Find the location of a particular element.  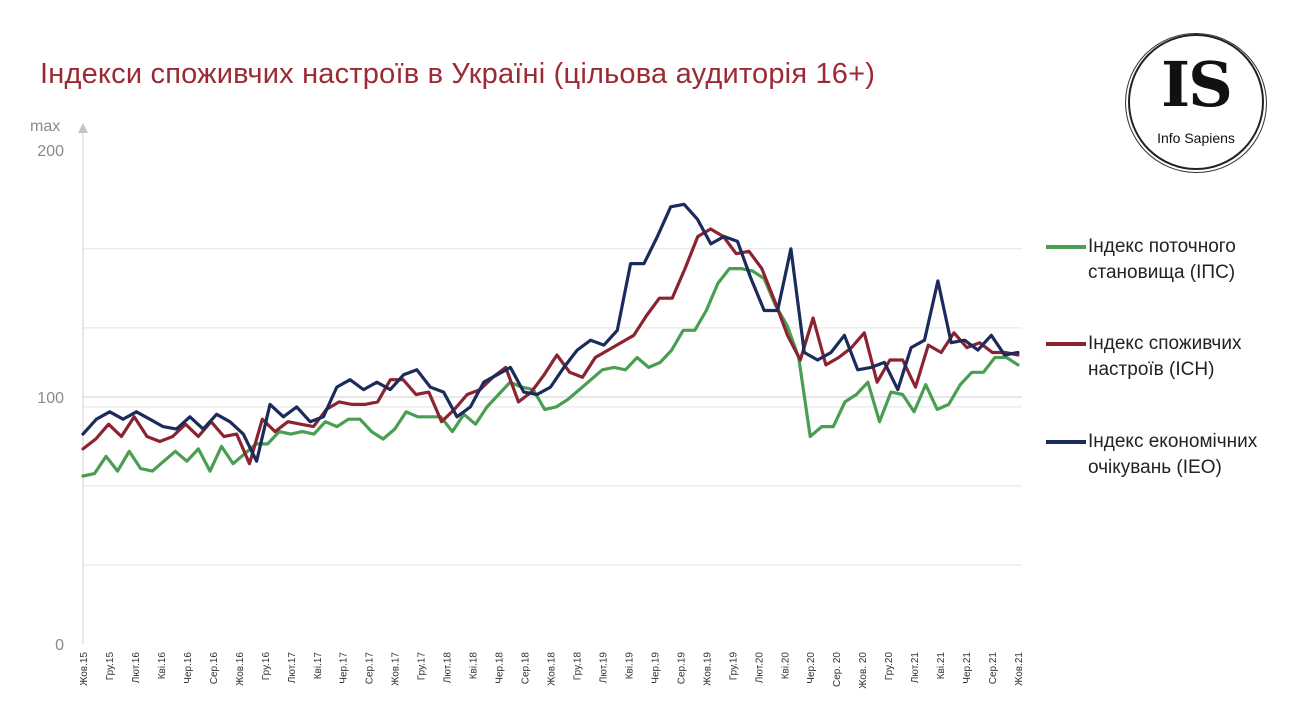

x-tick-label: Сер.19 is located at coordinates (681, 668).